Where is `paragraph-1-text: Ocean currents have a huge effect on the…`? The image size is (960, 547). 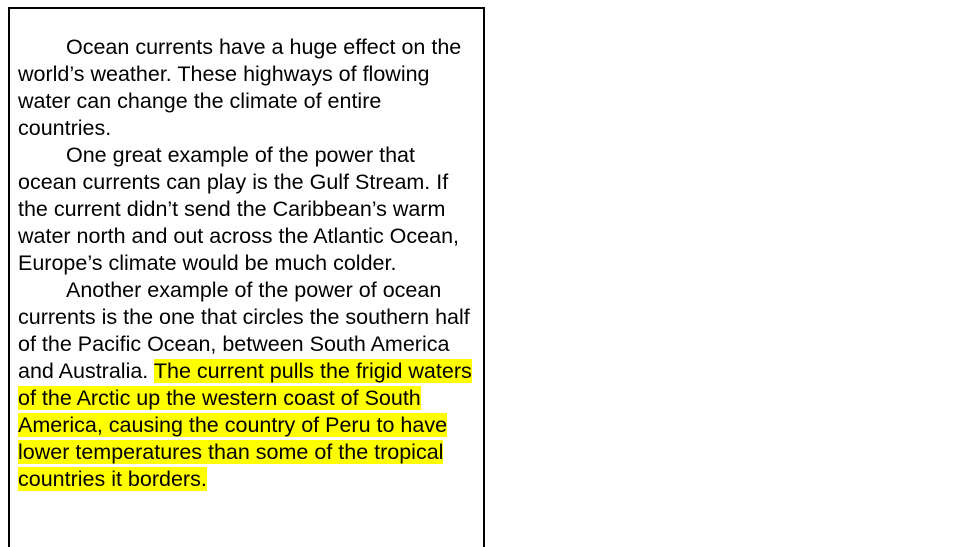 paragraph-1-text: Ocean currents have a huge effect on the… is located at coordinates (240, 87).